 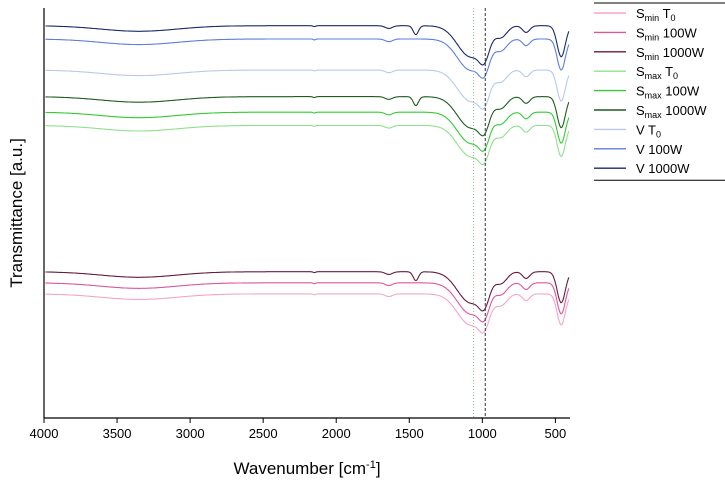 What do you see at coordinates (648, 130) in the screenshot?
I see `legend-label-6: V T0` at bounding box center [648, 130].